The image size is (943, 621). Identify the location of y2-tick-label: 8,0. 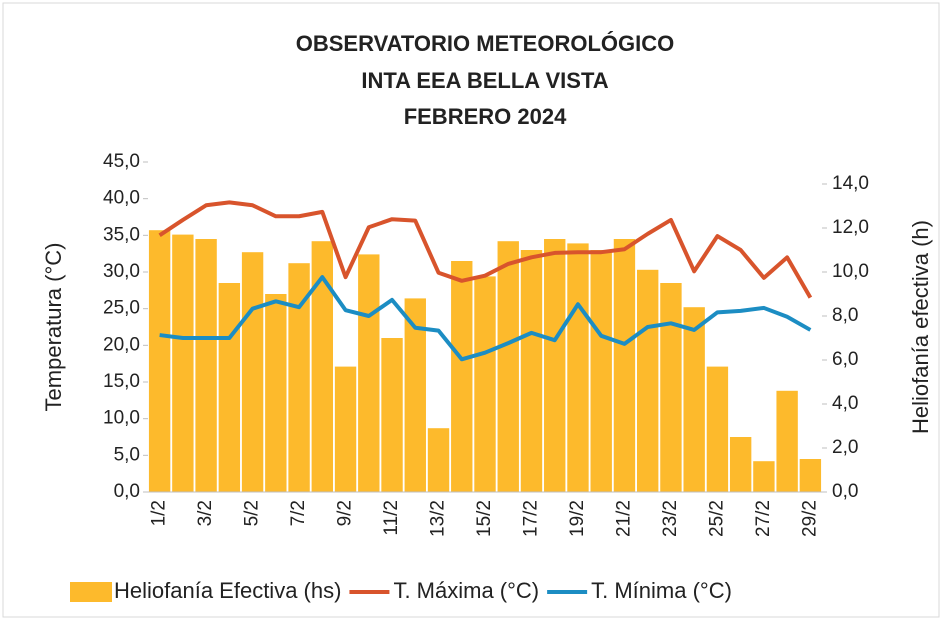
(845, 315).